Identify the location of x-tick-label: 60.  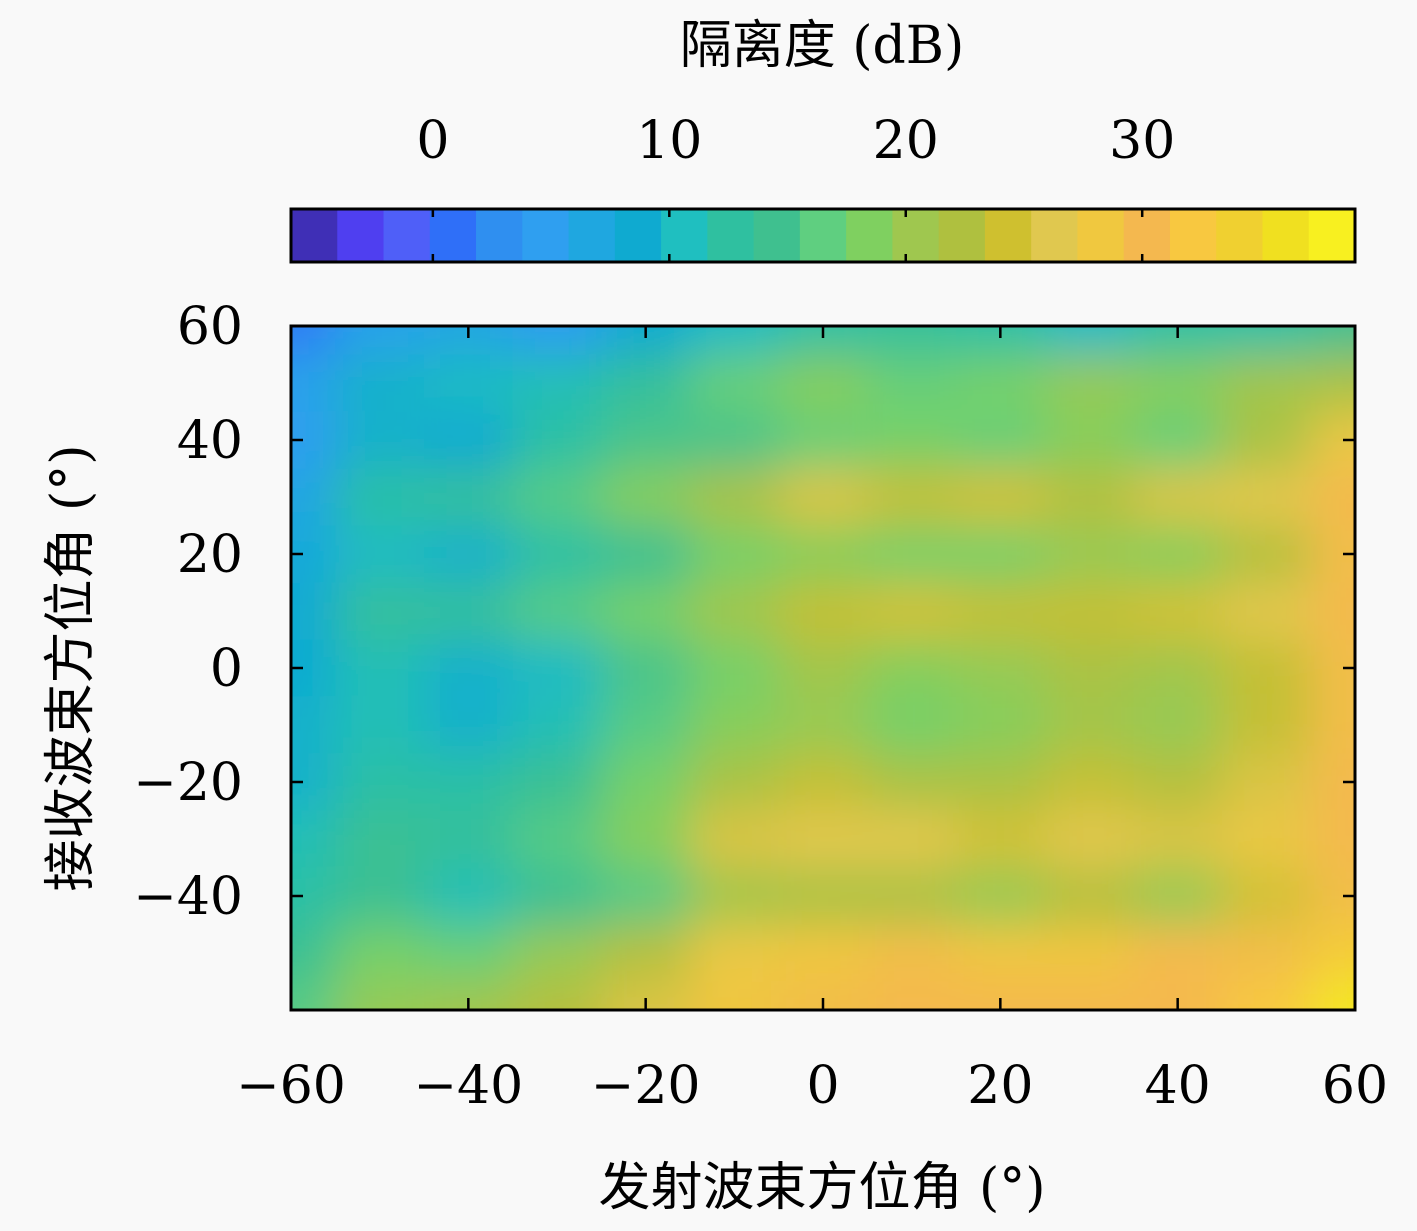
(1355, 1086).